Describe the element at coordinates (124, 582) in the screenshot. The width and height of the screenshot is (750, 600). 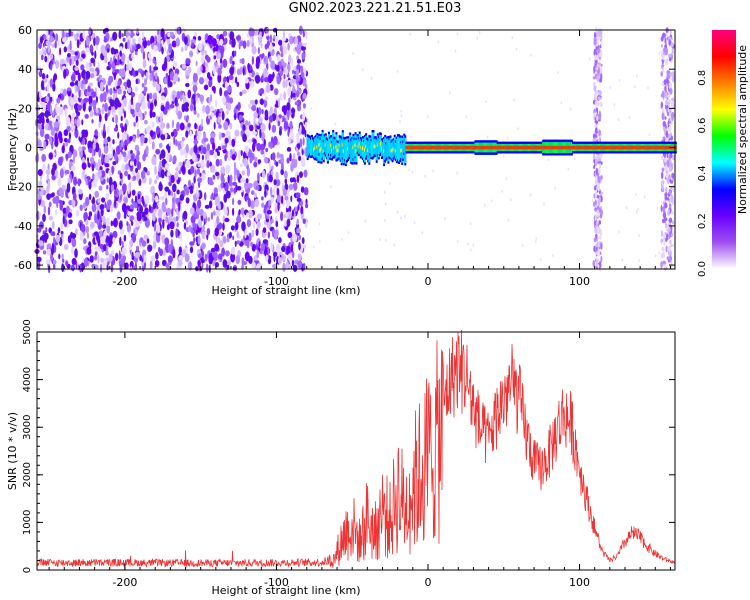
I see `snr-x-tick-label: -200` at that location.